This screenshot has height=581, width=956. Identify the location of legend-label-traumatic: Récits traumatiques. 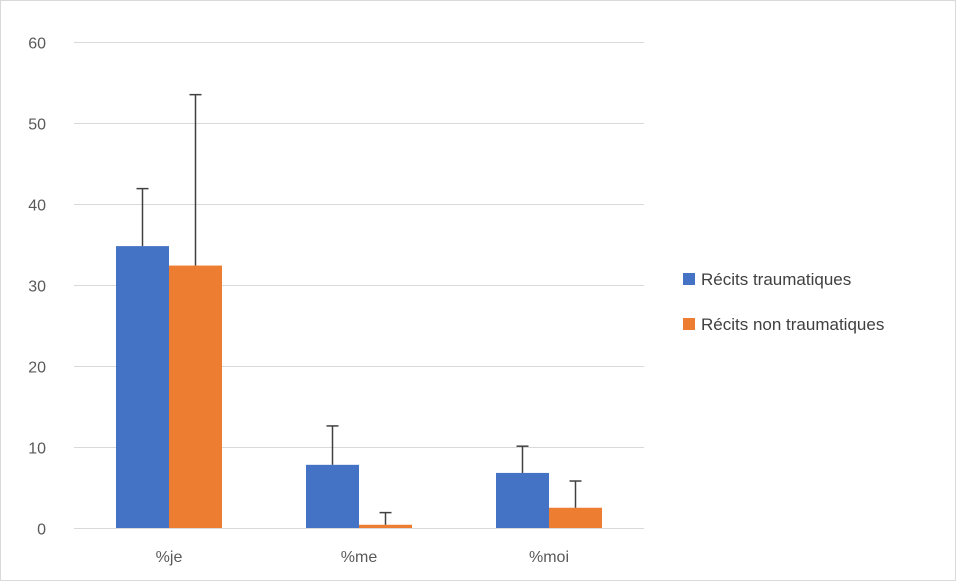
(776, 279).